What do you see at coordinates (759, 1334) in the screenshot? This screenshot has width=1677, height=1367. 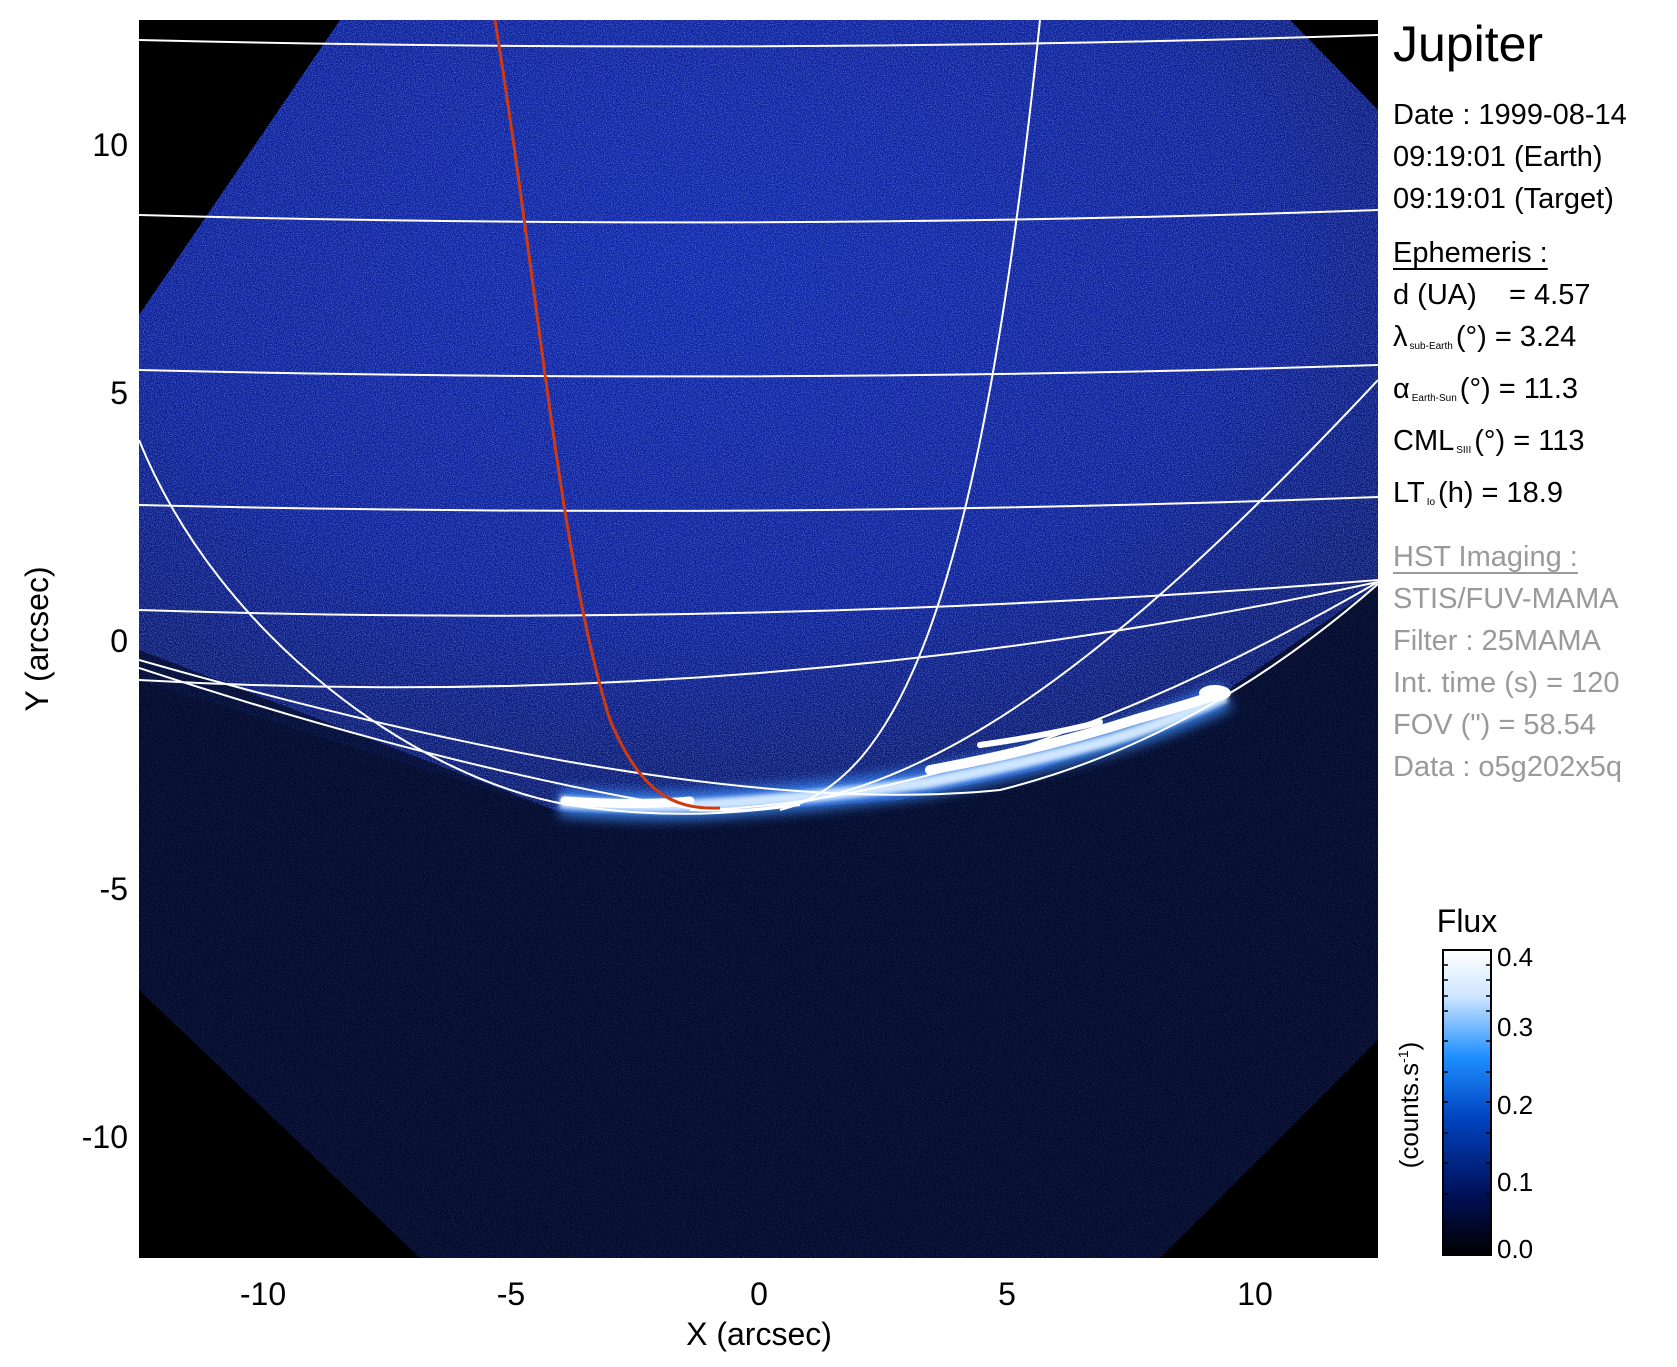 I see `x-axis-label: X (arcsec)` at bounding box center [759, 1334].